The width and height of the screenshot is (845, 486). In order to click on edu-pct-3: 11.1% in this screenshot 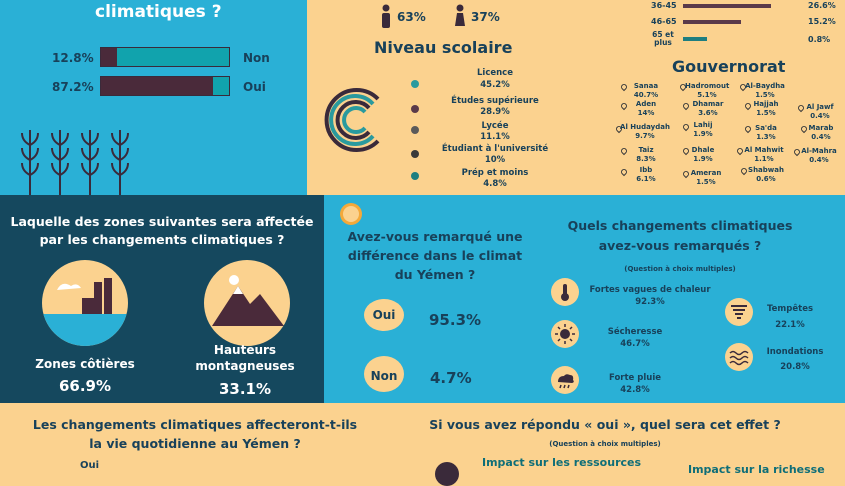, I will do `click(495, 137)`.